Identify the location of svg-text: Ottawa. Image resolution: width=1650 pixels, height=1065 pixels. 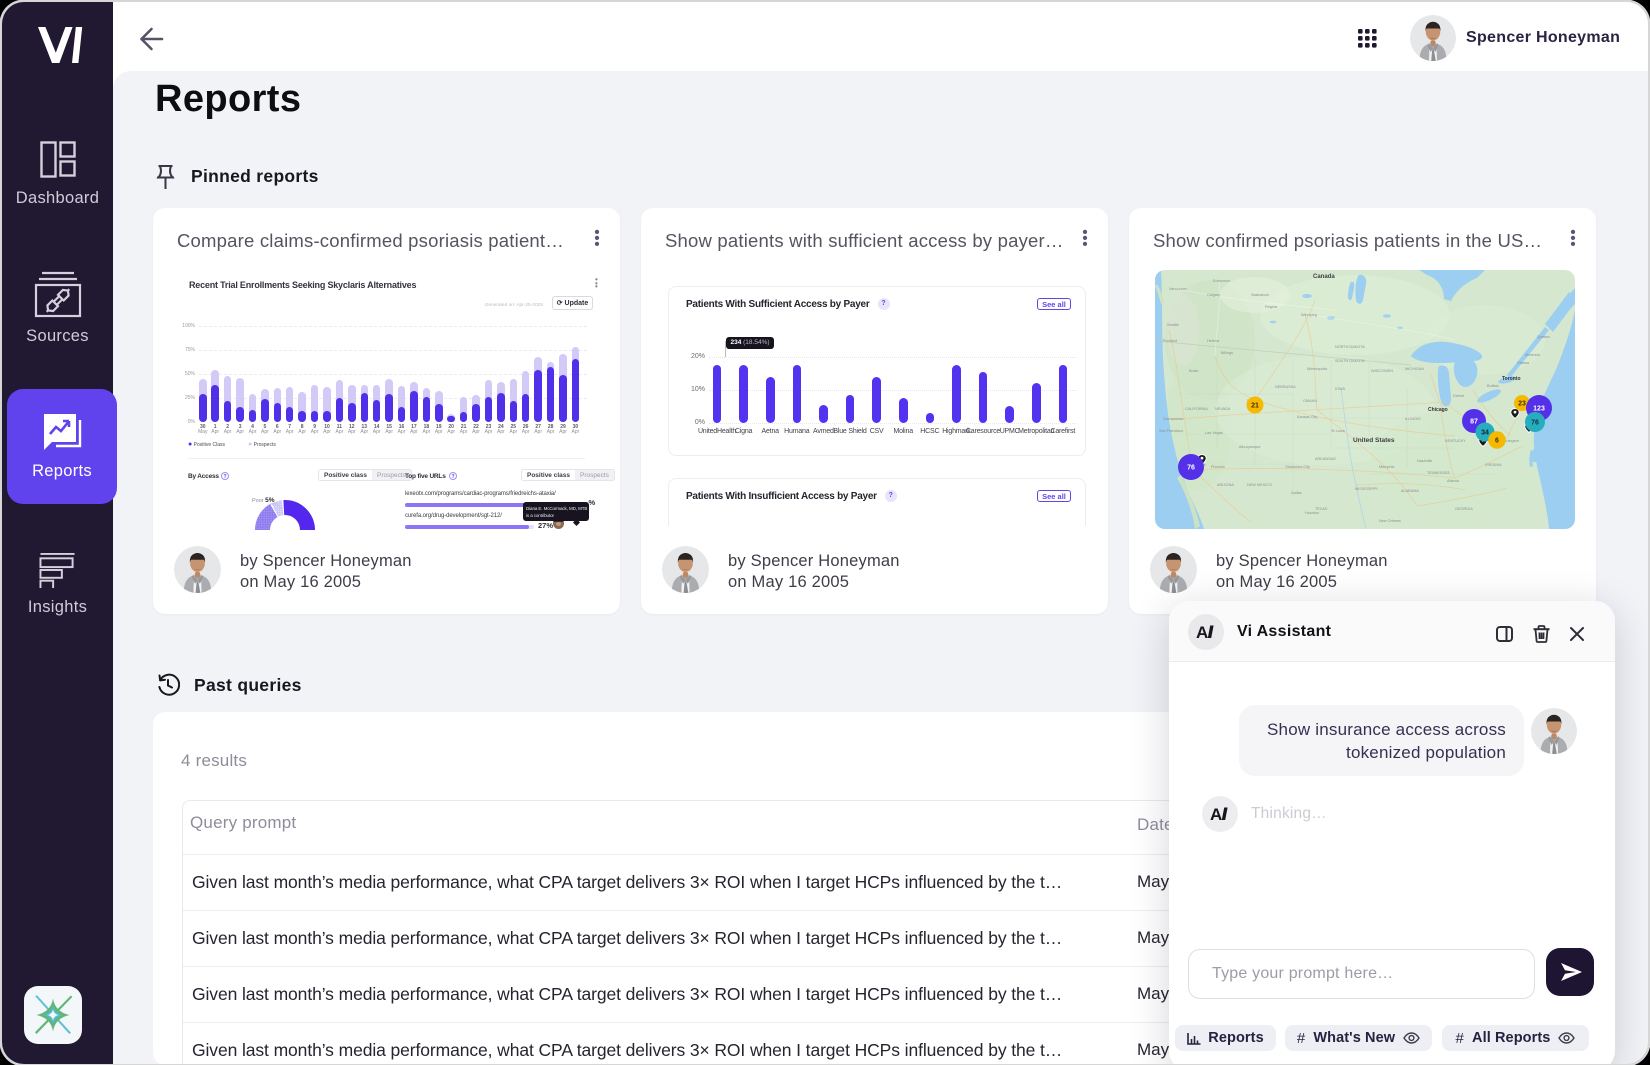
(1523, 363).